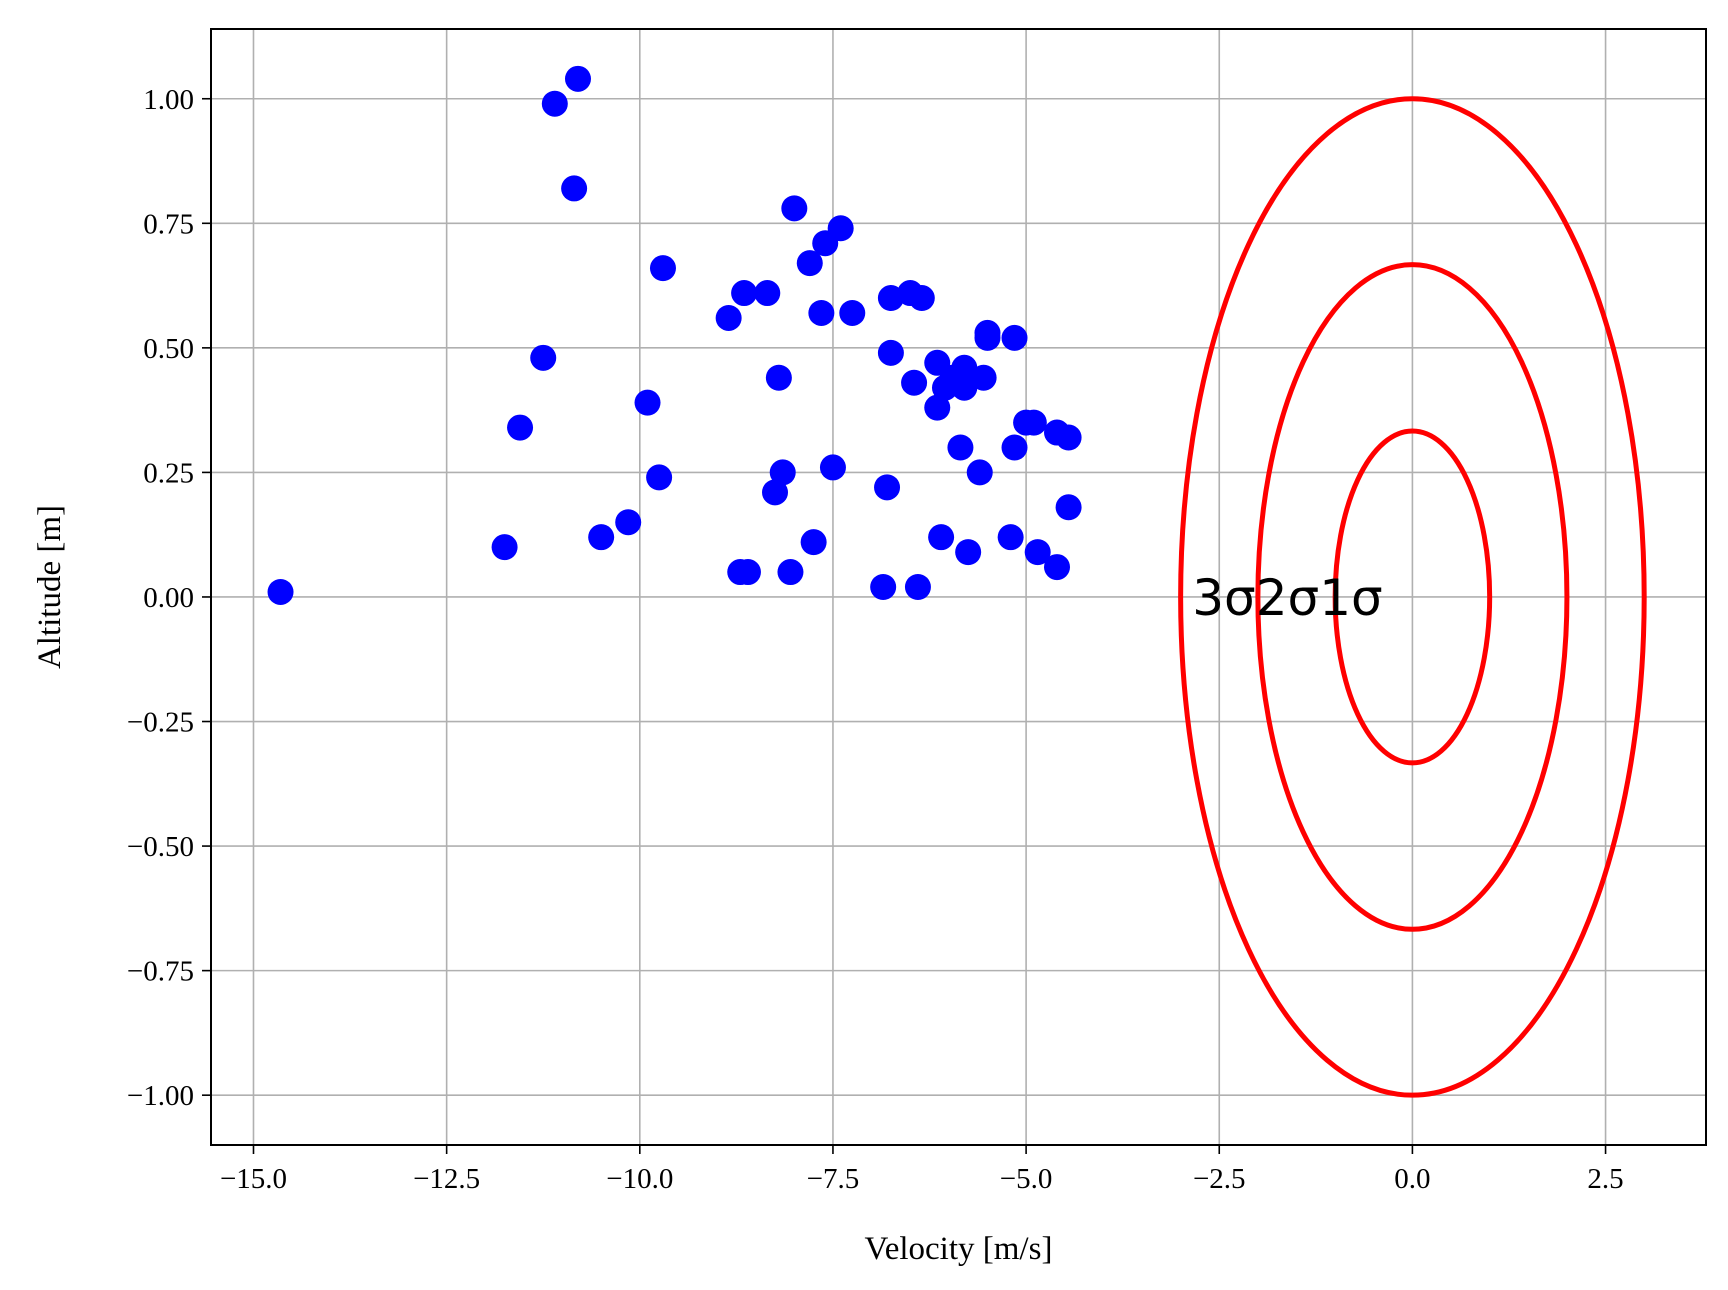 The width and height of the screenshot is (1728, 1290). Describe the element at coordinates (160, 847) in the screenshot. I see `y-tick-label: −0.50` at that location.